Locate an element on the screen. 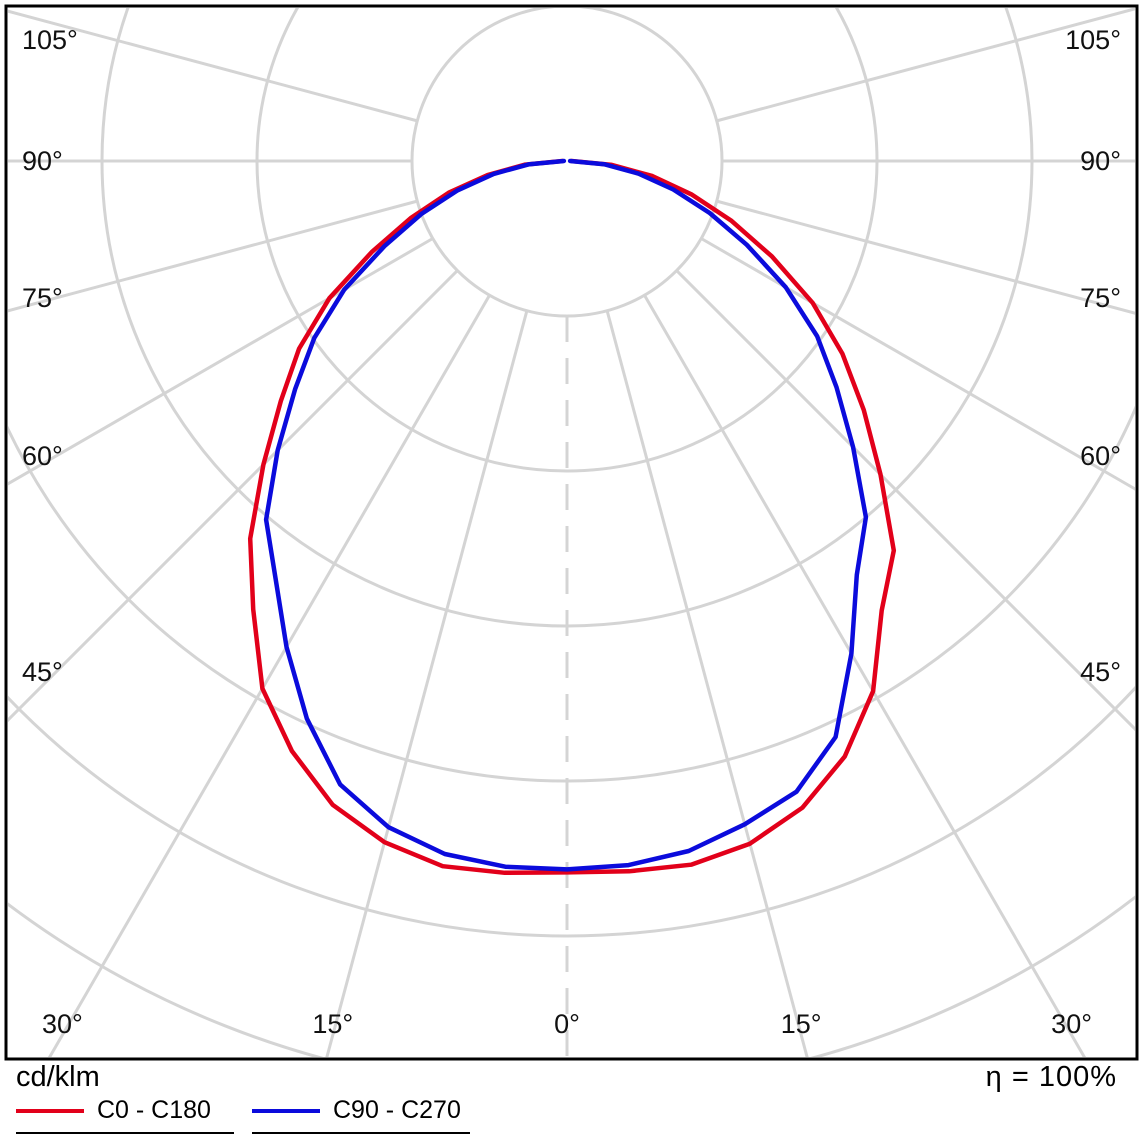  legend-item-c0-c180: C0 - C180 is located at coordinates (125, 1115).